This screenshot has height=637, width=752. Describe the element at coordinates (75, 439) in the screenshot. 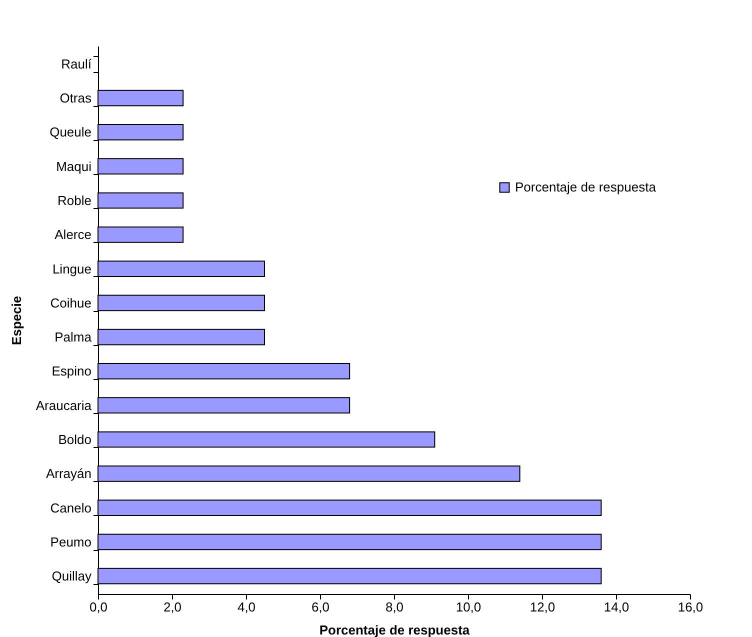

I see `y-tick-label: Boldo` at that location.